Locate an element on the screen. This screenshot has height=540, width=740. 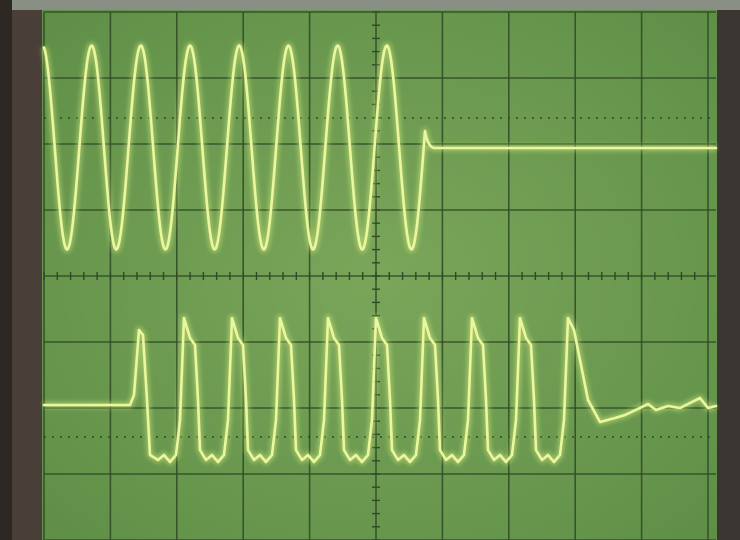
left-edge is located at coordinates (6, 270).